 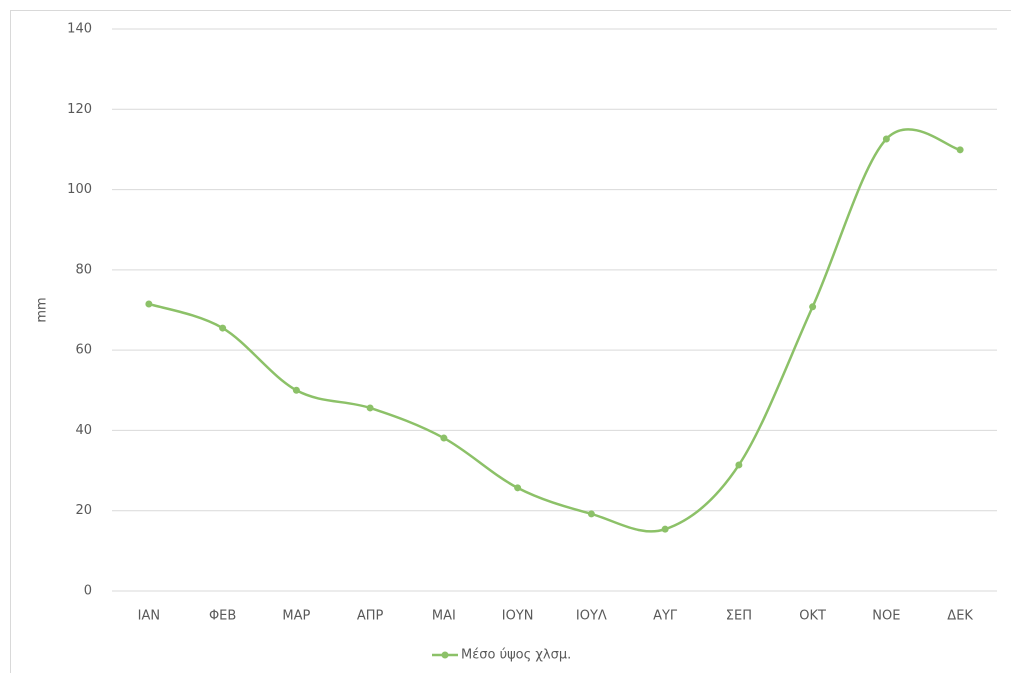 I want to click on x-tick-label: ΑΥΓ, so click(x=665, y=616).